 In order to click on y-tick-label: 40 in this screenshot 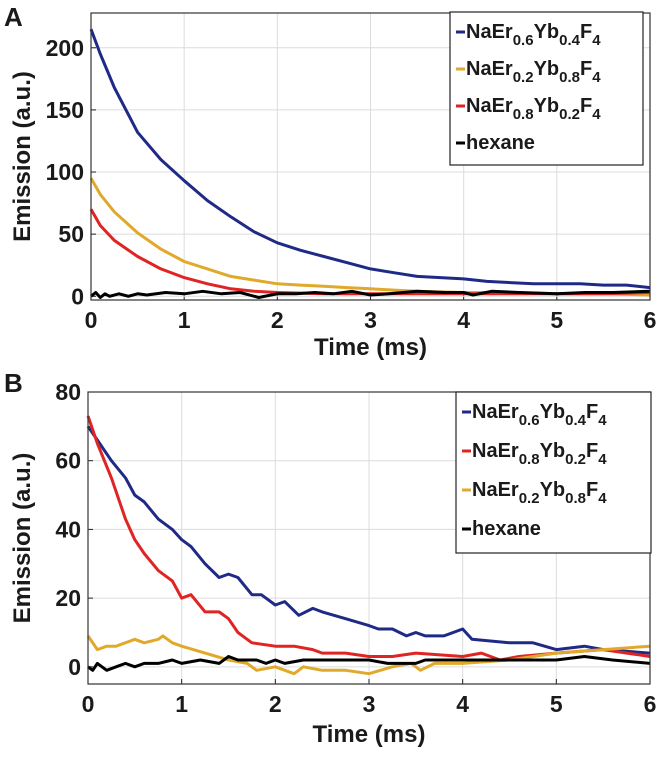, I will do `click(68, 529)`.